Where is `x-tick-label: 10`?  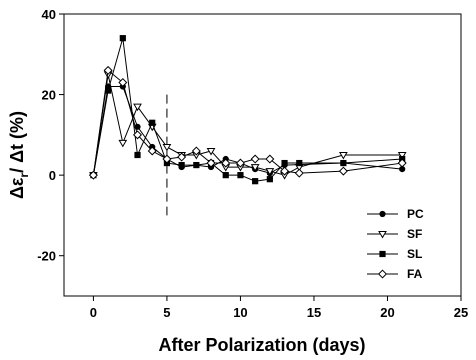 x-tick-label: 10 is located at coordinates (240, 312).